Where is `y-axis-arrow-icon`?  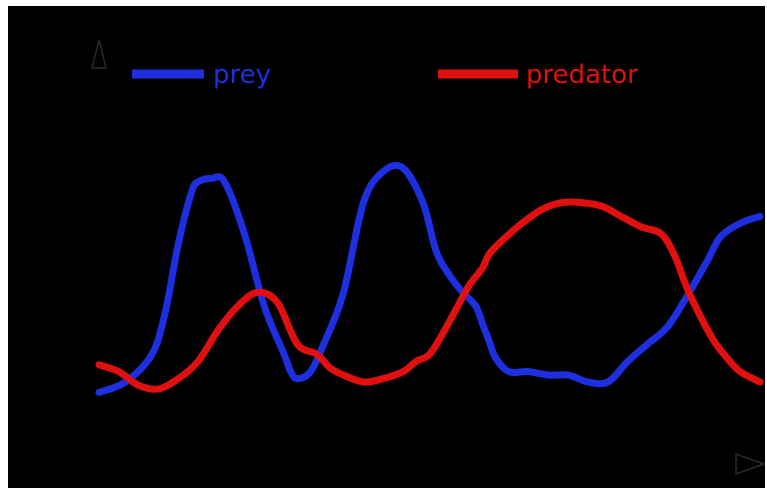
y-axis-arrow-icon is located at coordinates (99, 54).